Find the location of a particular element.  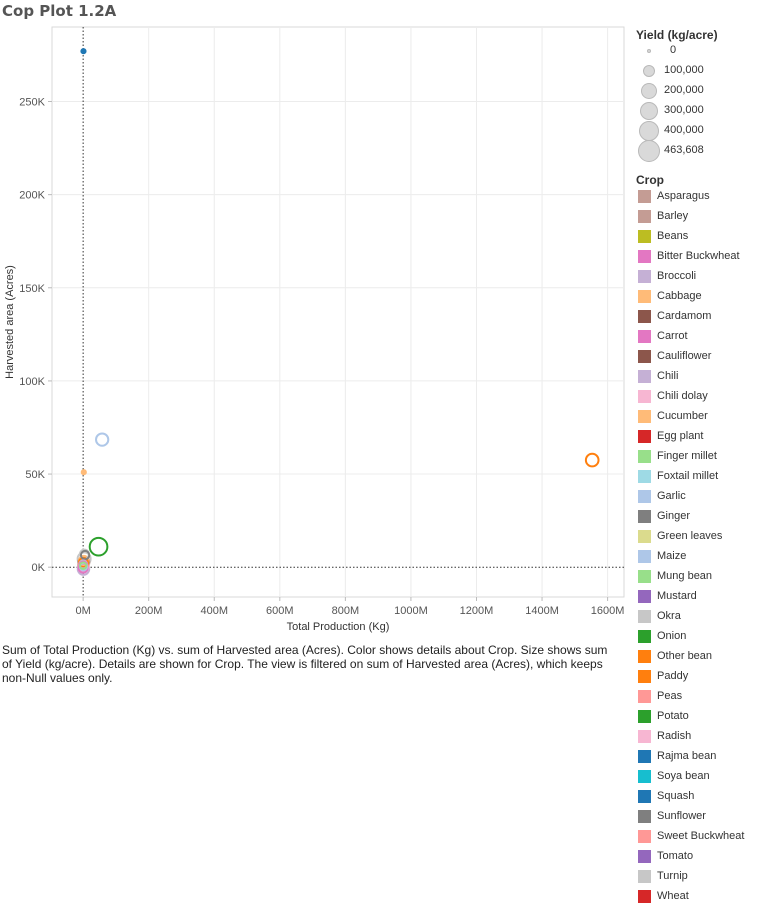

legend-label: Cauliflower is located at coordinates (684, 356).